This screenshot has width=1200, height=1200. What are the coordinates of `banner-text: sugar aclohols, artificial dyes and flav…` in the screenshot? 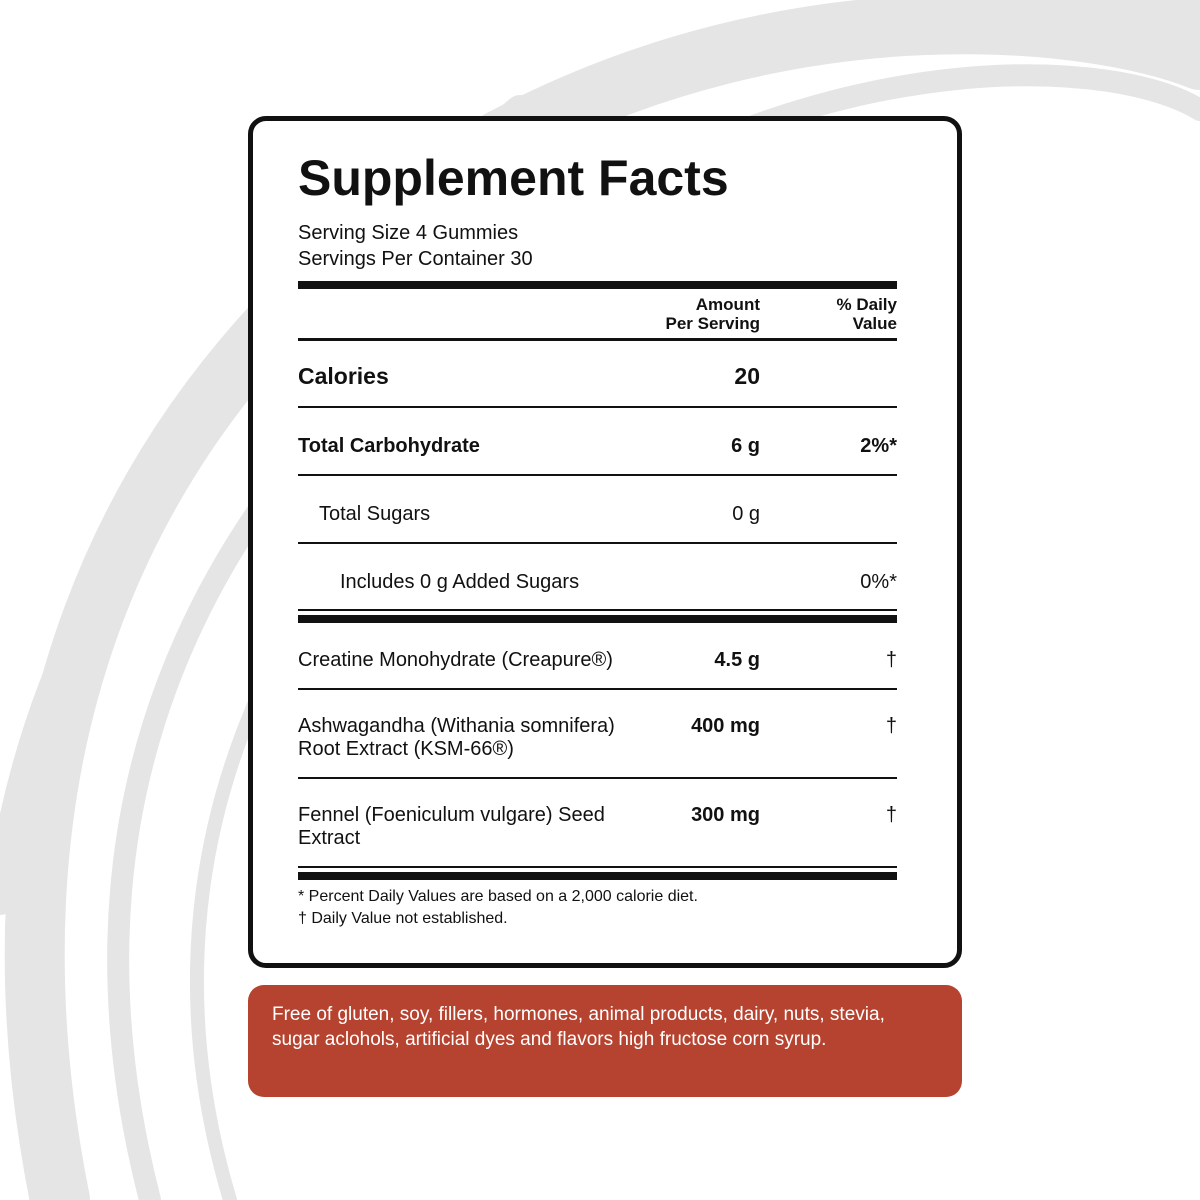 It's located at (549, 1039).